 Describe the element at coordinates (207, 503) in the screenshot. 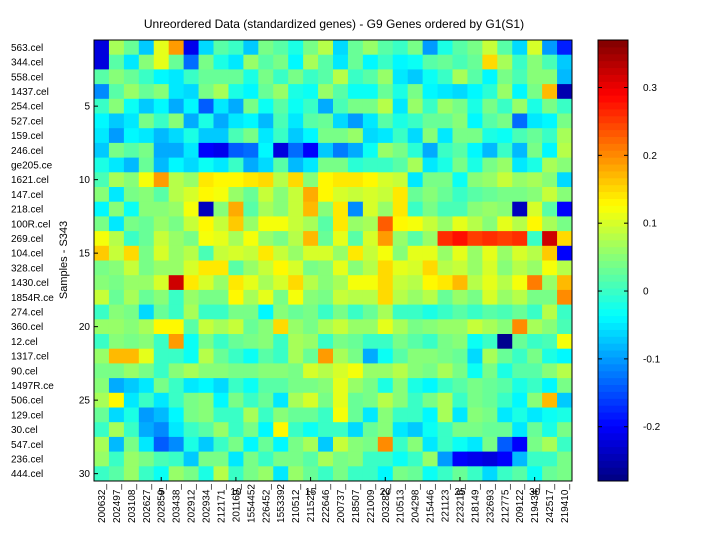

I see `column-label: 202934_` at that location.